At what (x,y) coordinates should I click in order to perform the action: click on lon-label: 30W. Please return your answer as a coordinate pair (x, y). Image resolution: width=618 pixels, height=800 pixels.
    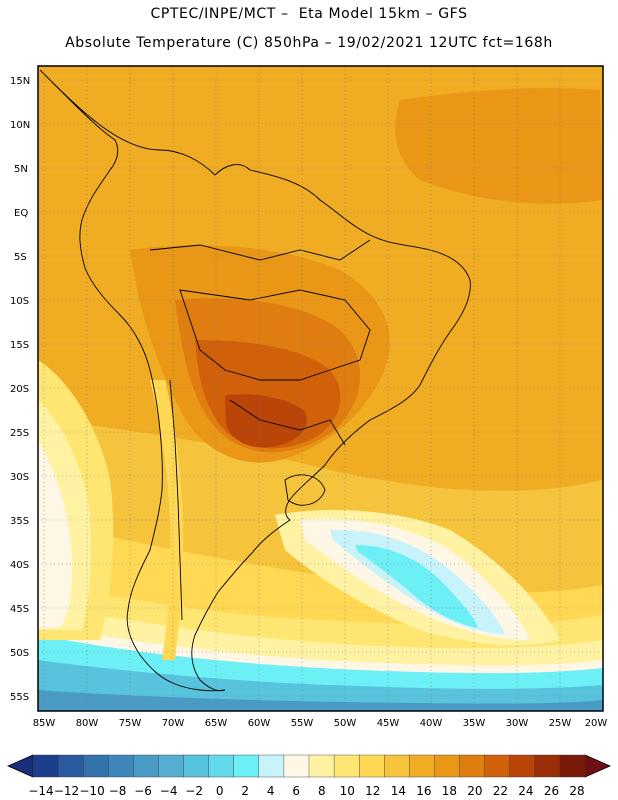
    Looking at the image, I should click on (517, 723).